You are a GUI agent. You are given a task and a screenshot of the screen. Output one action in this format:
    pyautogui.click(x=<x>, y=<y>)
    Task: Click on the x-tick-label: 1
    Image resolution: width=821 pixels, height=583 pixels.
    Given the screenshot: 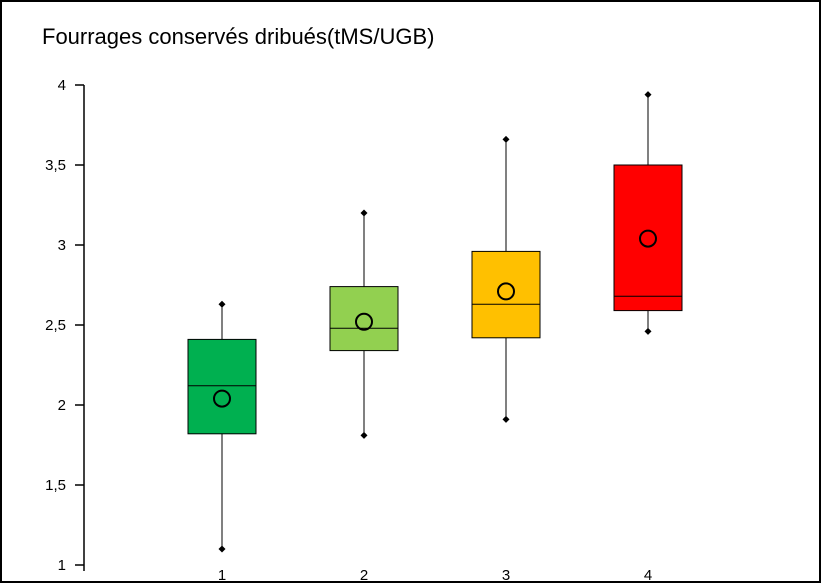 What is the action you would take?
    pyautogui.click(x=222, y=575)
    